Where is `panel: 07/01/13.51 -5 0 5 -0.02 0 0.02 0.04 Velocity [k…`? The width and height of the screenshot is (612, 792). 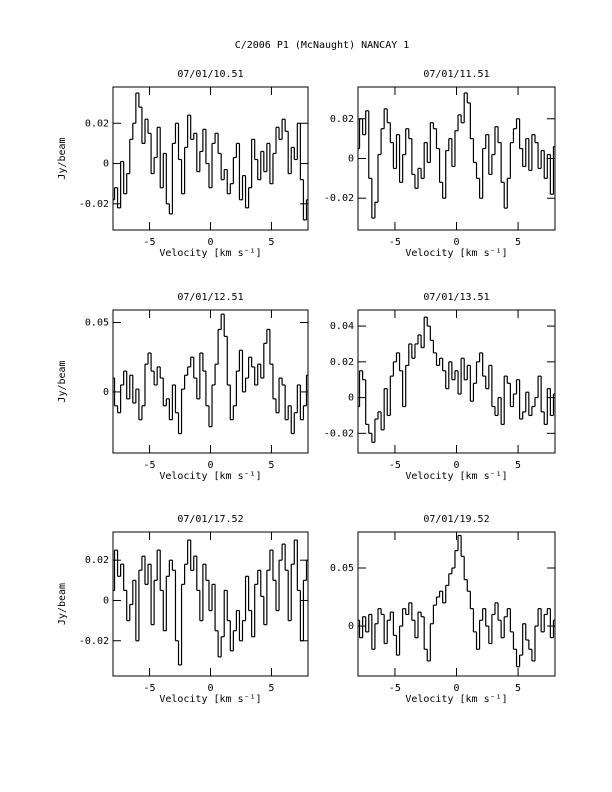 panel: 07/01/13.51 -5 0 5 -0.02 0 0.02 0.04 Velocity [k… is located at coordinates (440, 387).